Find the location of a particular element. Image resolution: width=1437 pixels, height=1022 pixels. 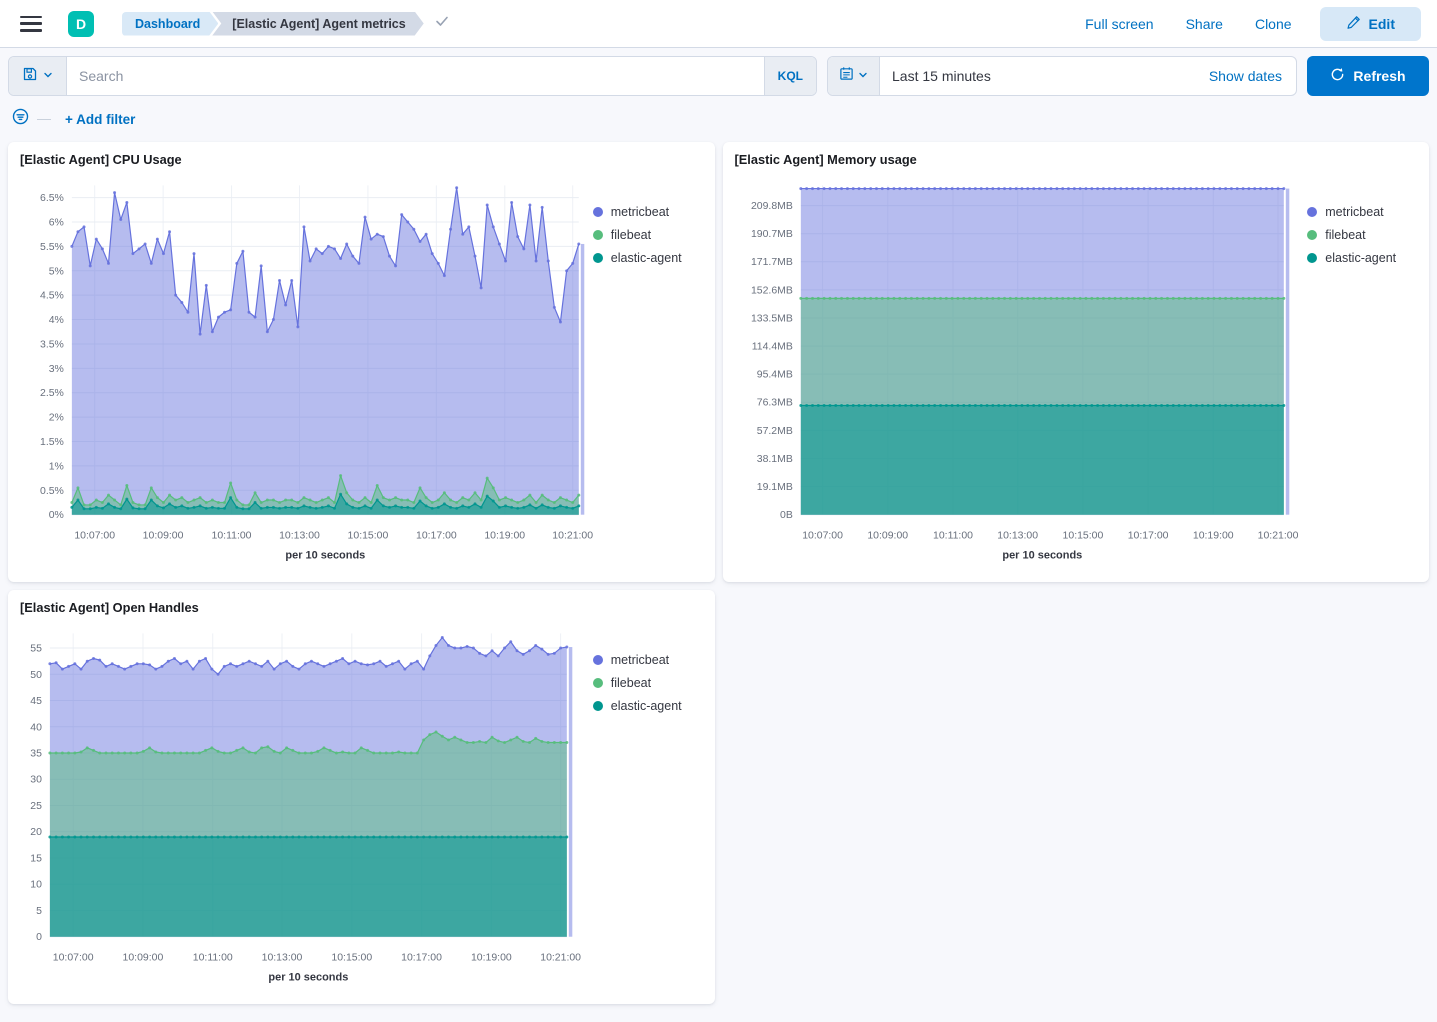

edit-button: Edit is located at coordinates (1370, 23).